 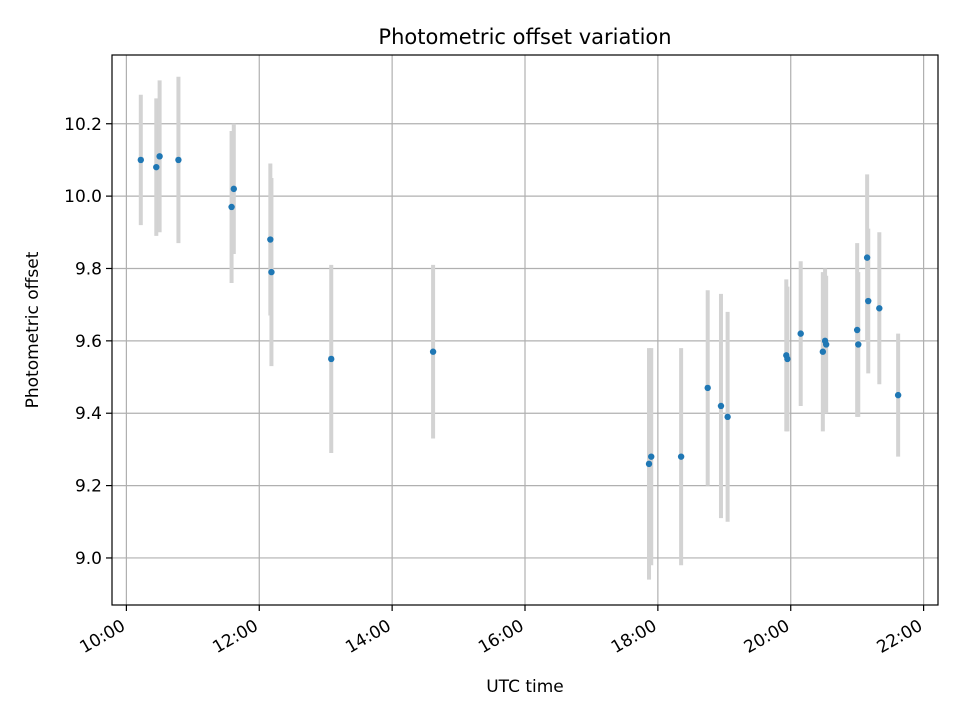 I want to click on y-axis-label: Photometric offset, so click(x=33, y=329).